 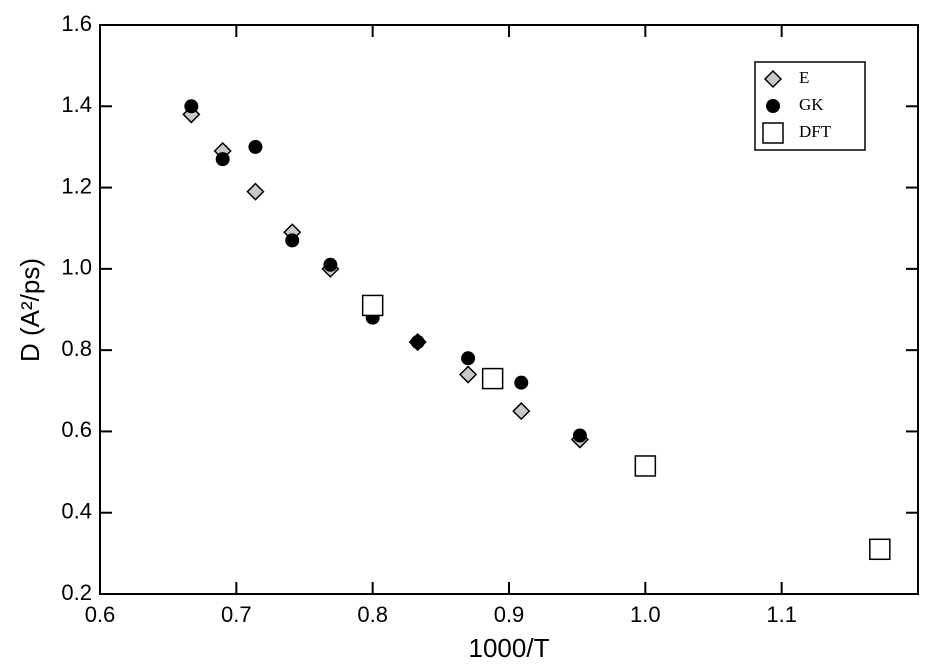 What do you see at coordinates (76, 267) in the screenshot?
I see `y-tick-label: 1.0` at bounding box center [76, 267].